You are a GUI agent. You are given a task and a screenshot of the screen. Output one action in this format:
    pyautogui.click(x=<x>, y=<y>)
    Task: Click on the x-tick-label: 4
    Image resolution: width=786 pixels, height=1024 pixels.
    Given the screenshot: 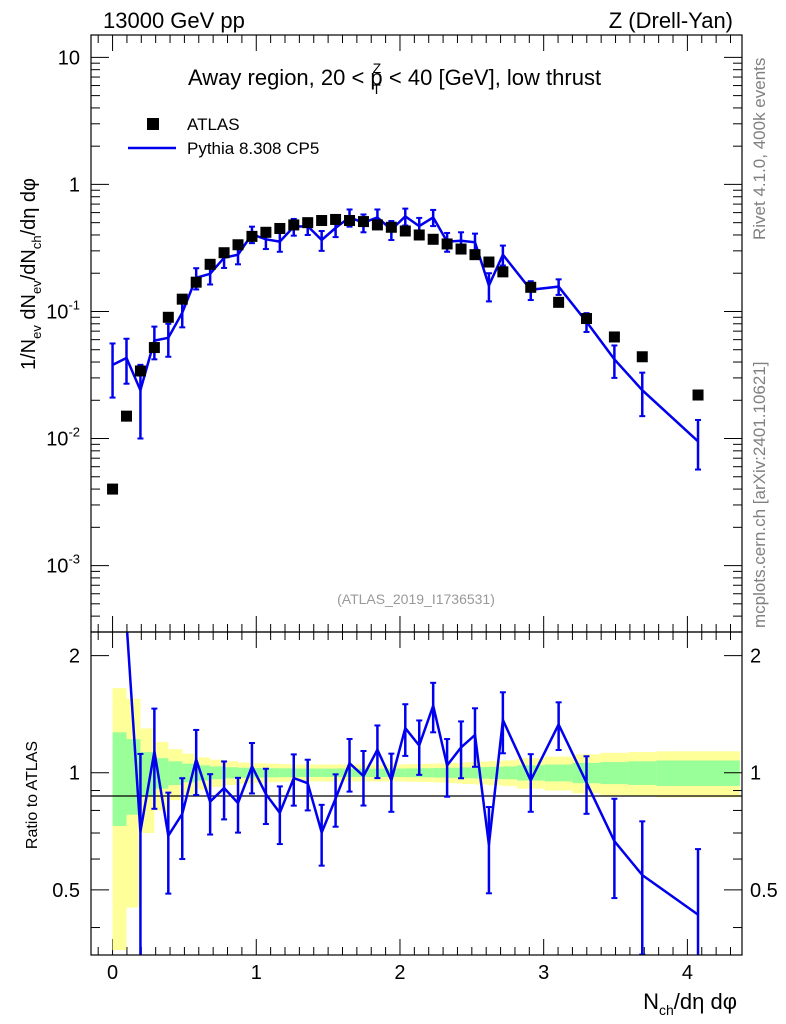 What is the action you would take?
    pyautogui.click(x=687, y=973)
    